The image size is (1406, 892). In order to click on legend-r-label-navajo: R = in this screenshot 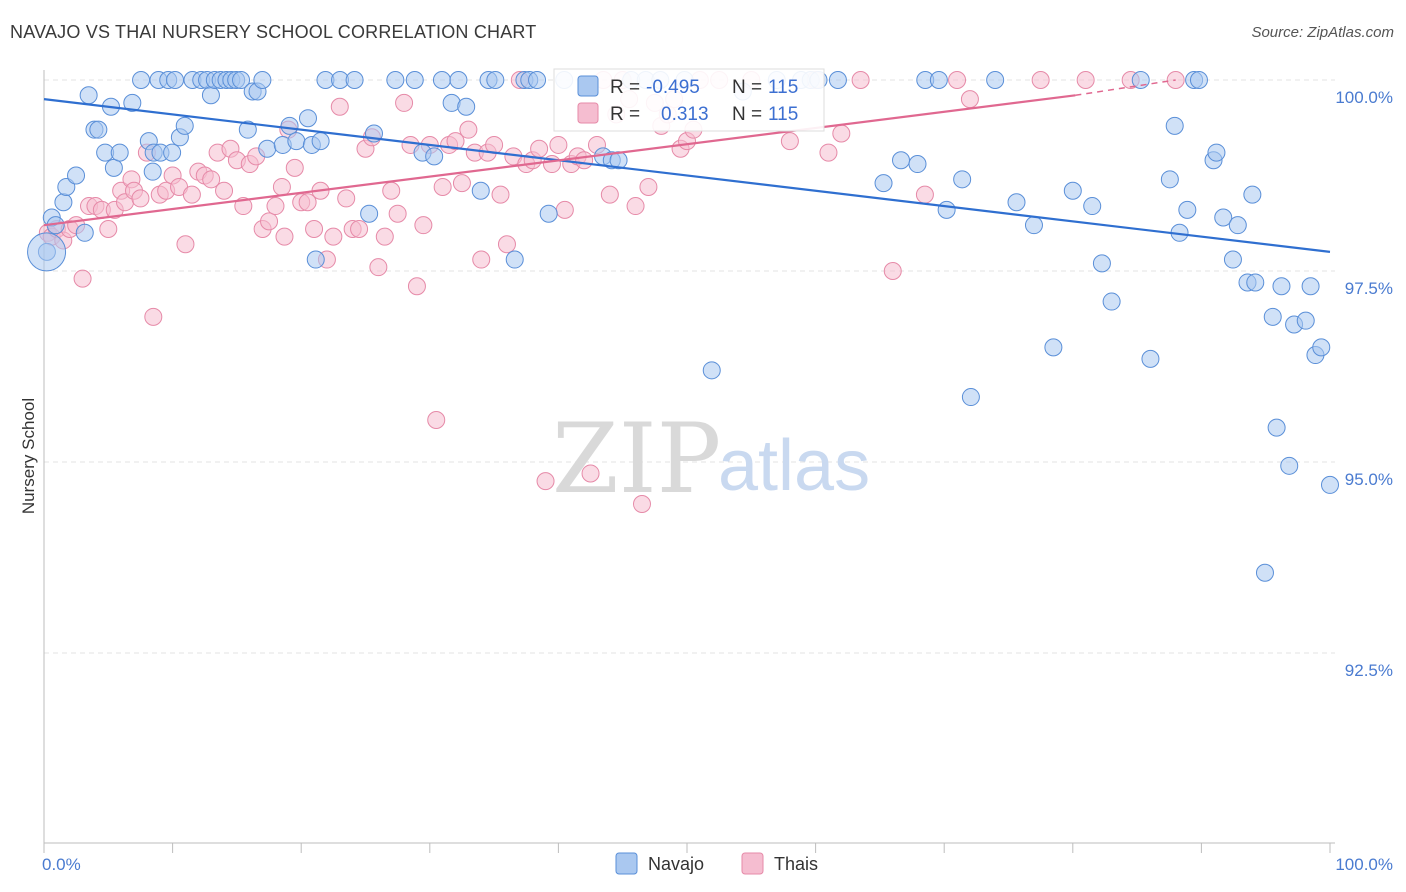, I will do `click(625, 87)`.